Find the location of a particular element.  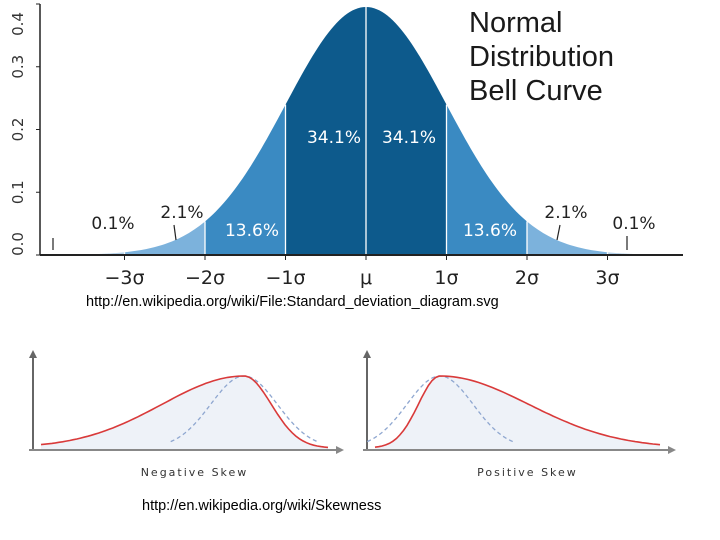

positive-skew-chart: Positive Skew is located at coordinates (519, 414).